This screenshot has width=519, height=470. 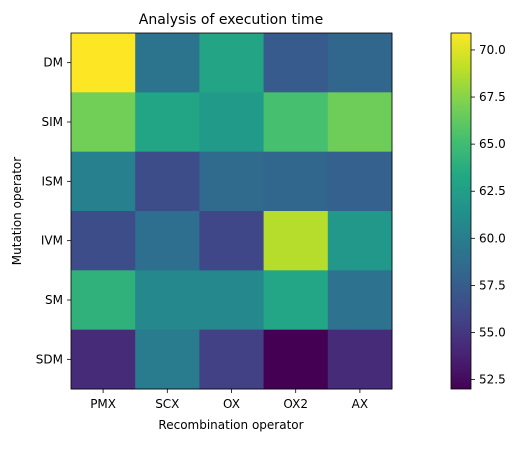 What do you see at coordinates (492, 50) in the screenshot?
I see `colorbar-tick-label: 70.0` at bounding box center [492, 50].